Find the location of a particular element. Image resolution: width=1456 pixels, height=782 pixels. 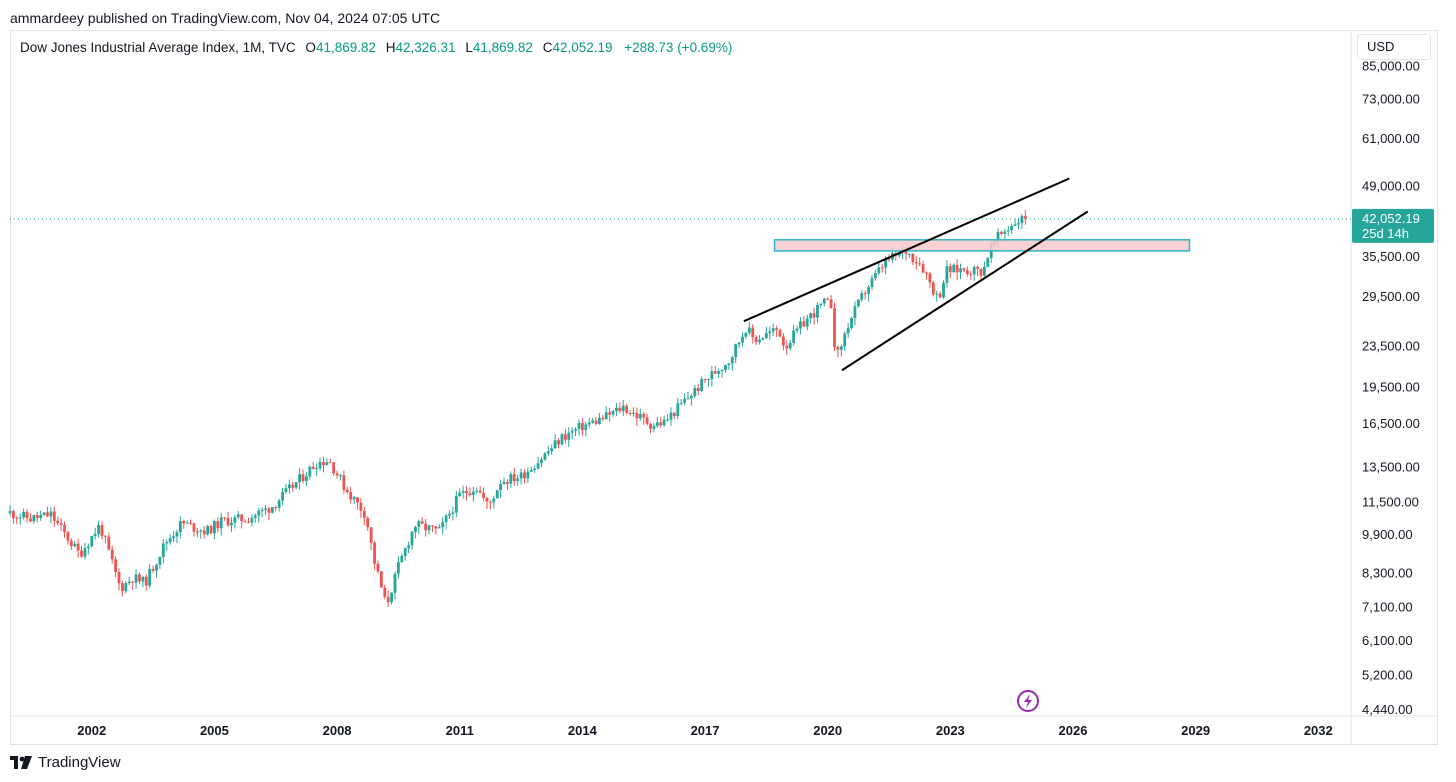

time-tick-label: 2032 is located at coordinates (1318, 730).